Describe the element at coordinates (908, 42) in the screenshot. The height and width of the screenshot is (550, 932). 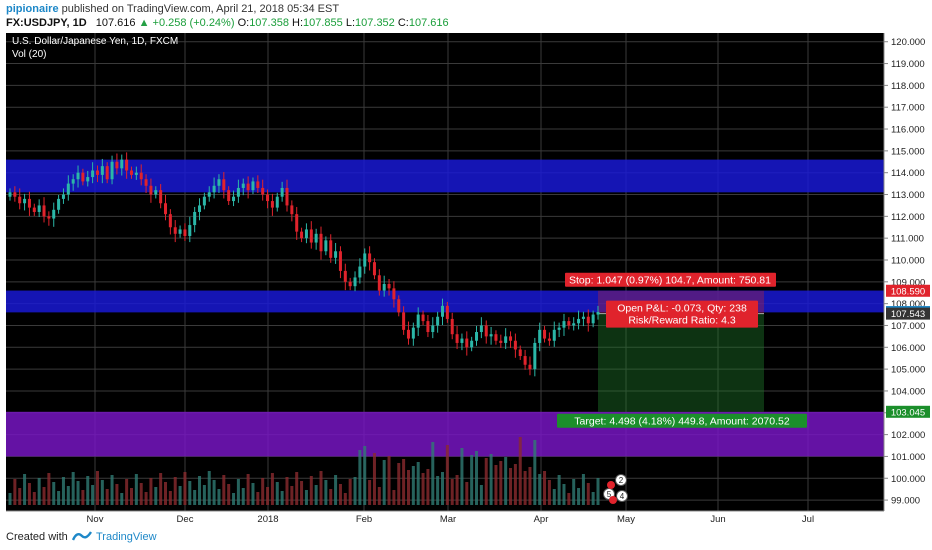
I see `y-tick-label: 120.000` at that location.